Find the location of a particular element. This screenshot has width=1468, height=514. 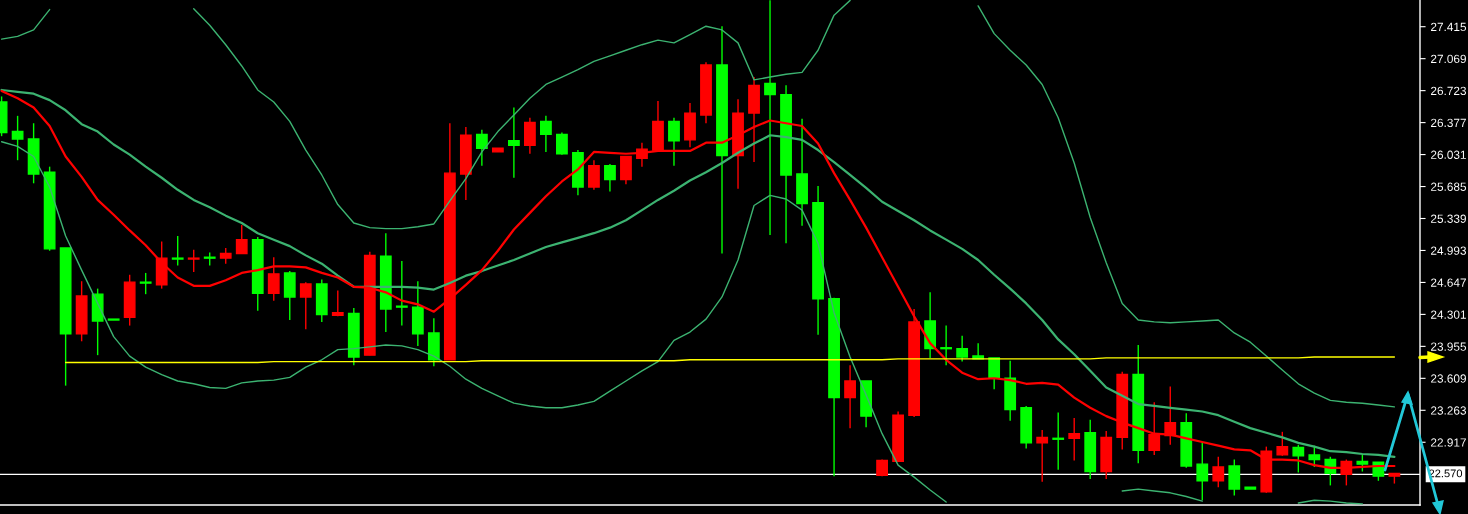

y-tick-label: 22.917 is located at coordinates (1448, 442).